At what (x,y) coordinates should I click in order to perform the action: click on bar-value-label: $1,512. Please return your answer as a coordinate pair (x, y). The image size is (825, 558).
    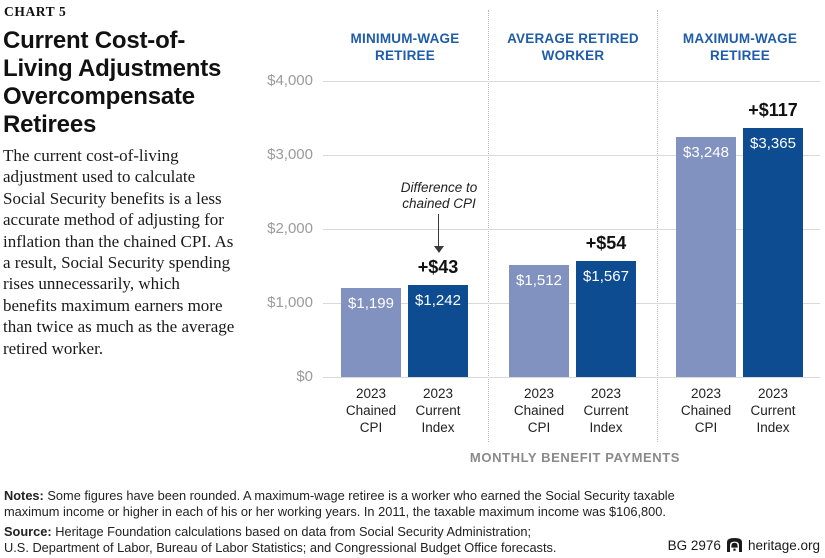
    Looking at the image, I should click on (539, 280).